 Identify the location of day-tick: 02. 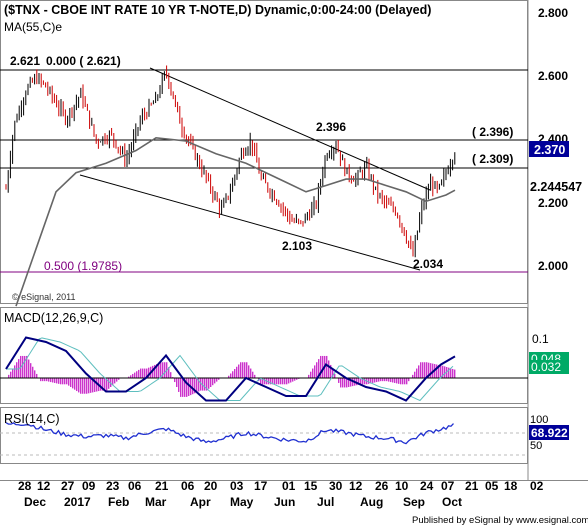
(537, 486).